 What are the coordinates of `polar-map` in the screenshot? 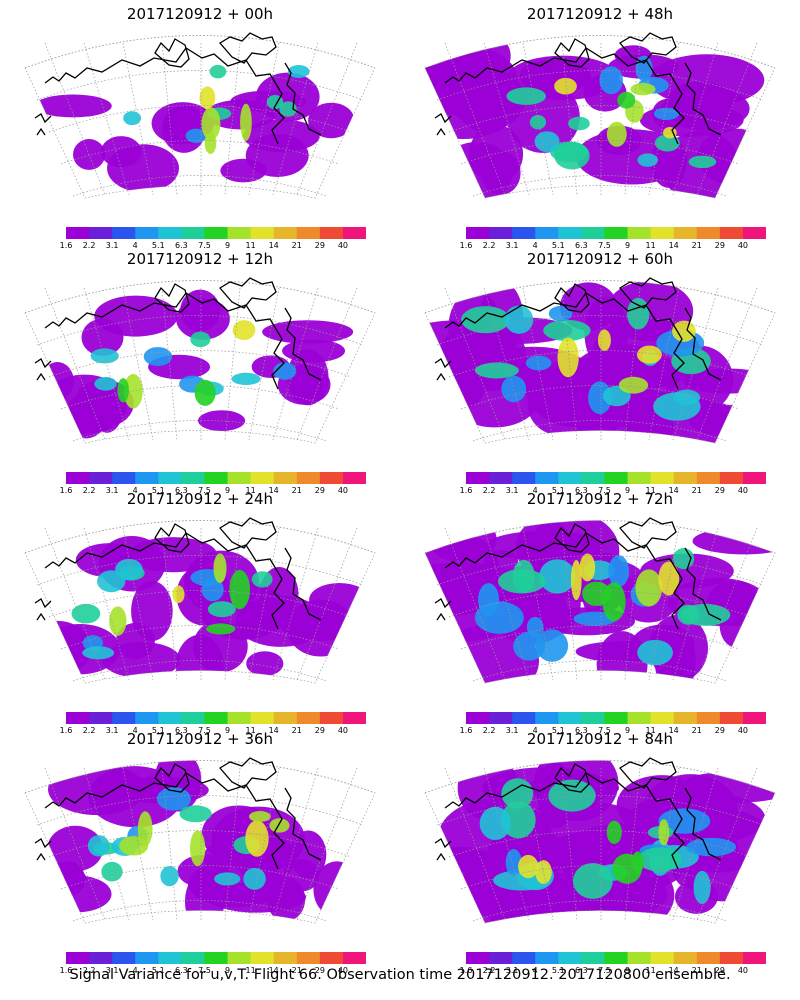 It's located at (600, 360).